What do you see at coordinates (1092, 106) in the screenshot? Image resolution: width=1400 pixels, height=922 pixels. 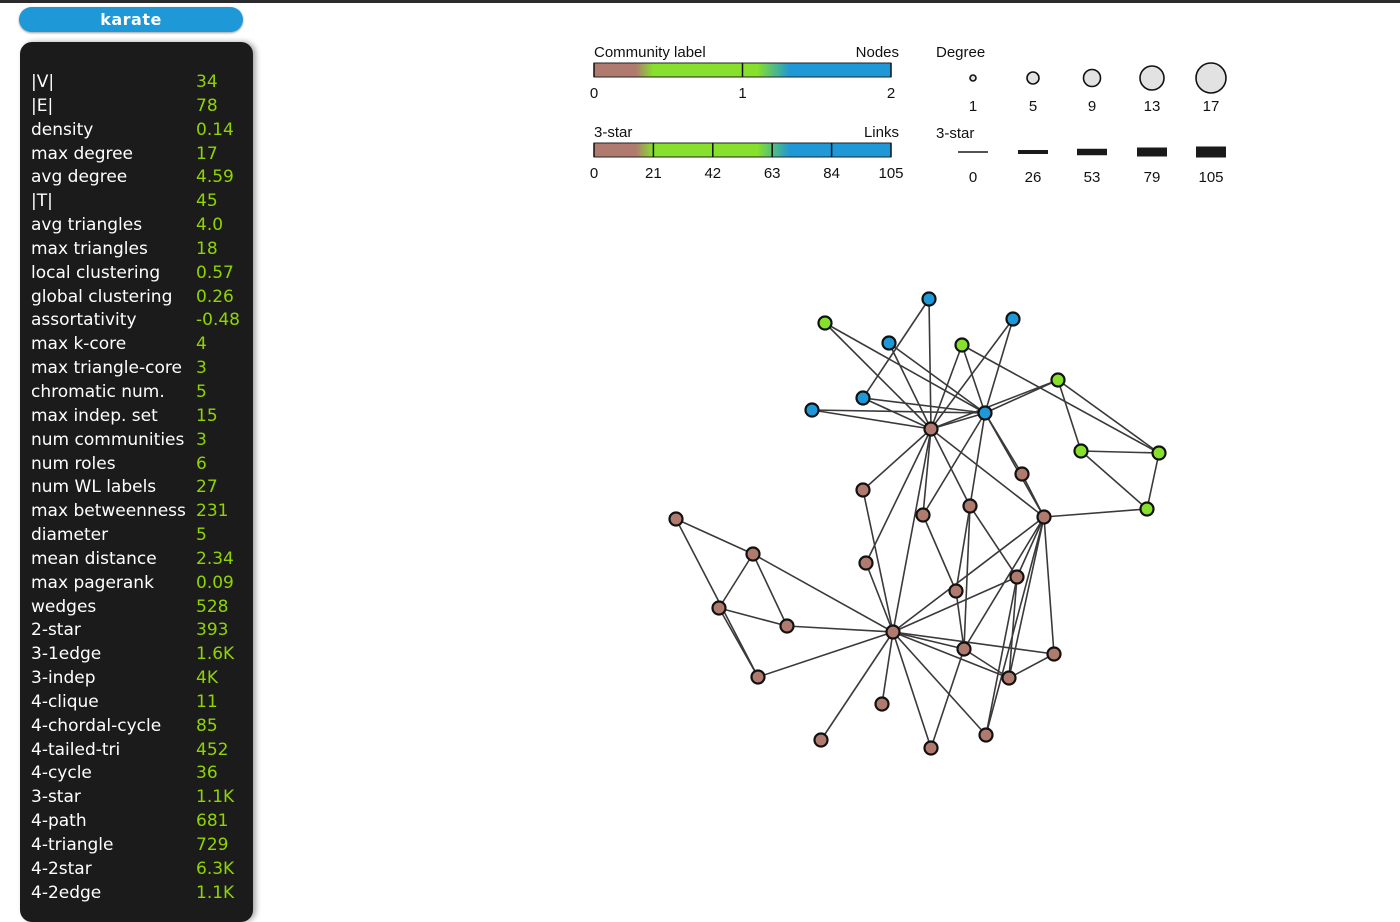 I see `degree-size-label: 9` at bounding box center [1092, 106].